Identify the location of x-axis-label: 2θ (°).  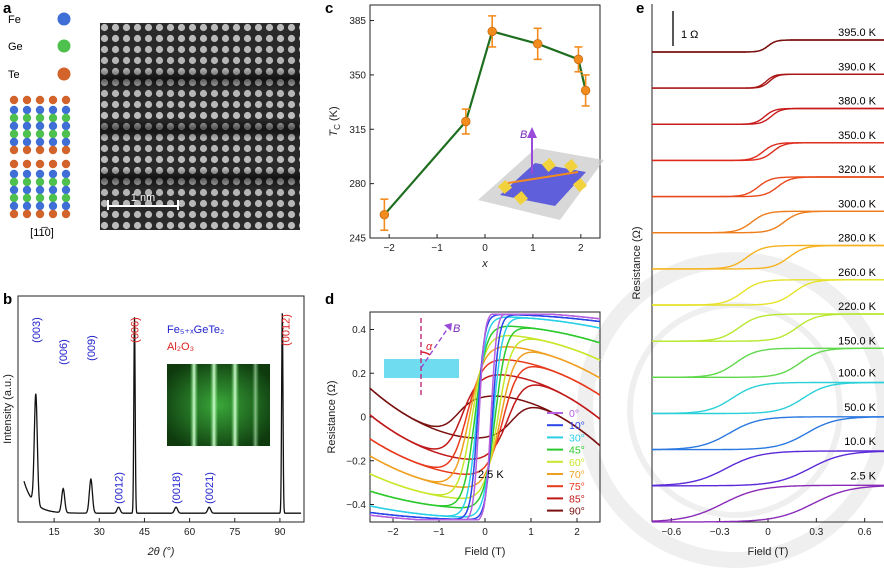
(161, 552).